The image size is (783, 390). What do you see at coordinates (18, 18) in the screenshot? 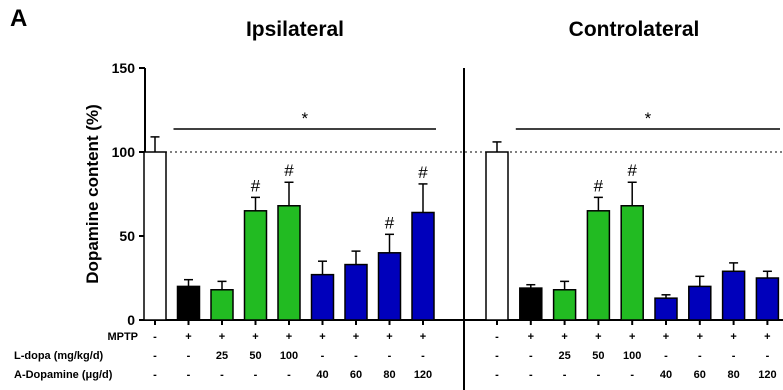
I see `panel-label: A` at bounding box center [18, 18].